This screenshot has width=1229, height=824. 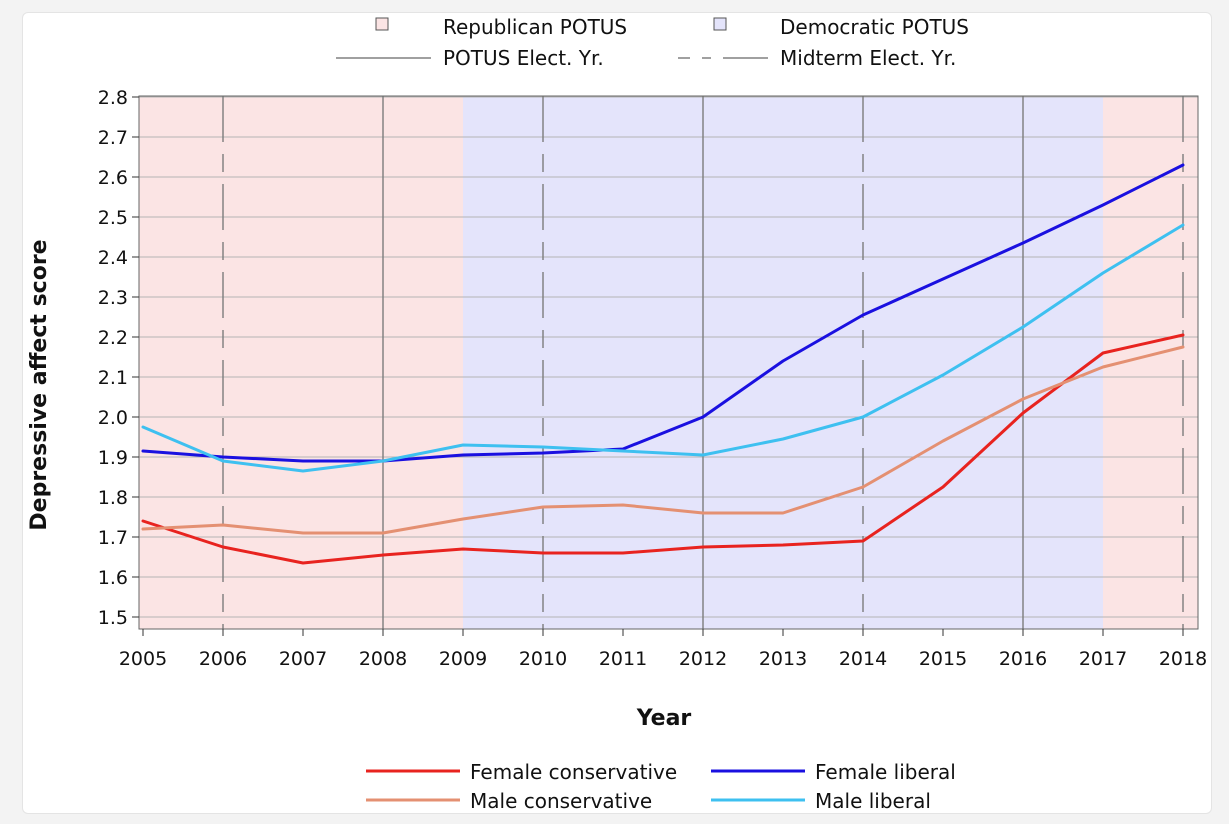 What do you see at coordinates (623, 659) in the screenshot?
I see `x-tick-label-2011: 2011` at bounding box center [623, 659].